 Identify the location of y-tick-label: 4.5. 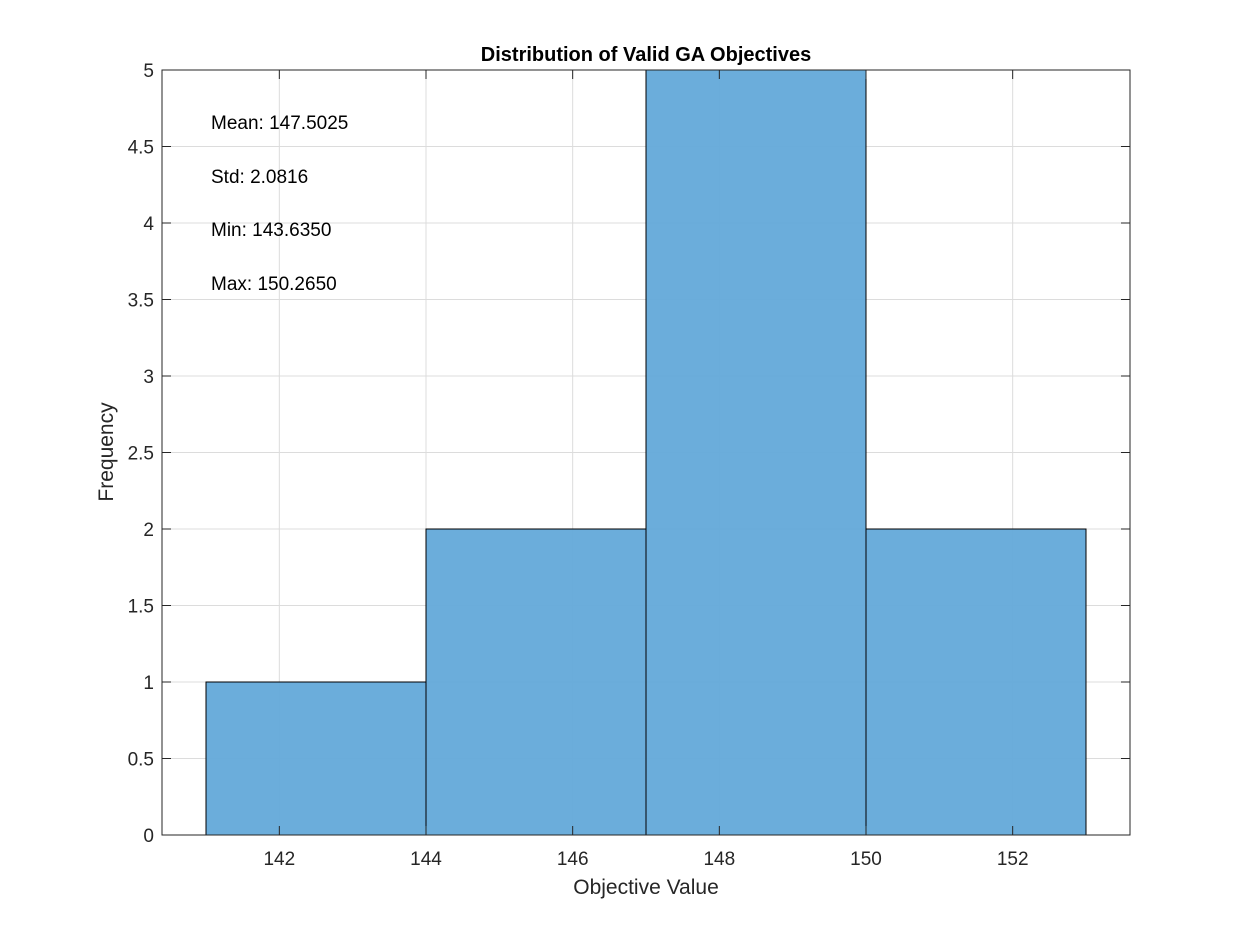
(141, 148).